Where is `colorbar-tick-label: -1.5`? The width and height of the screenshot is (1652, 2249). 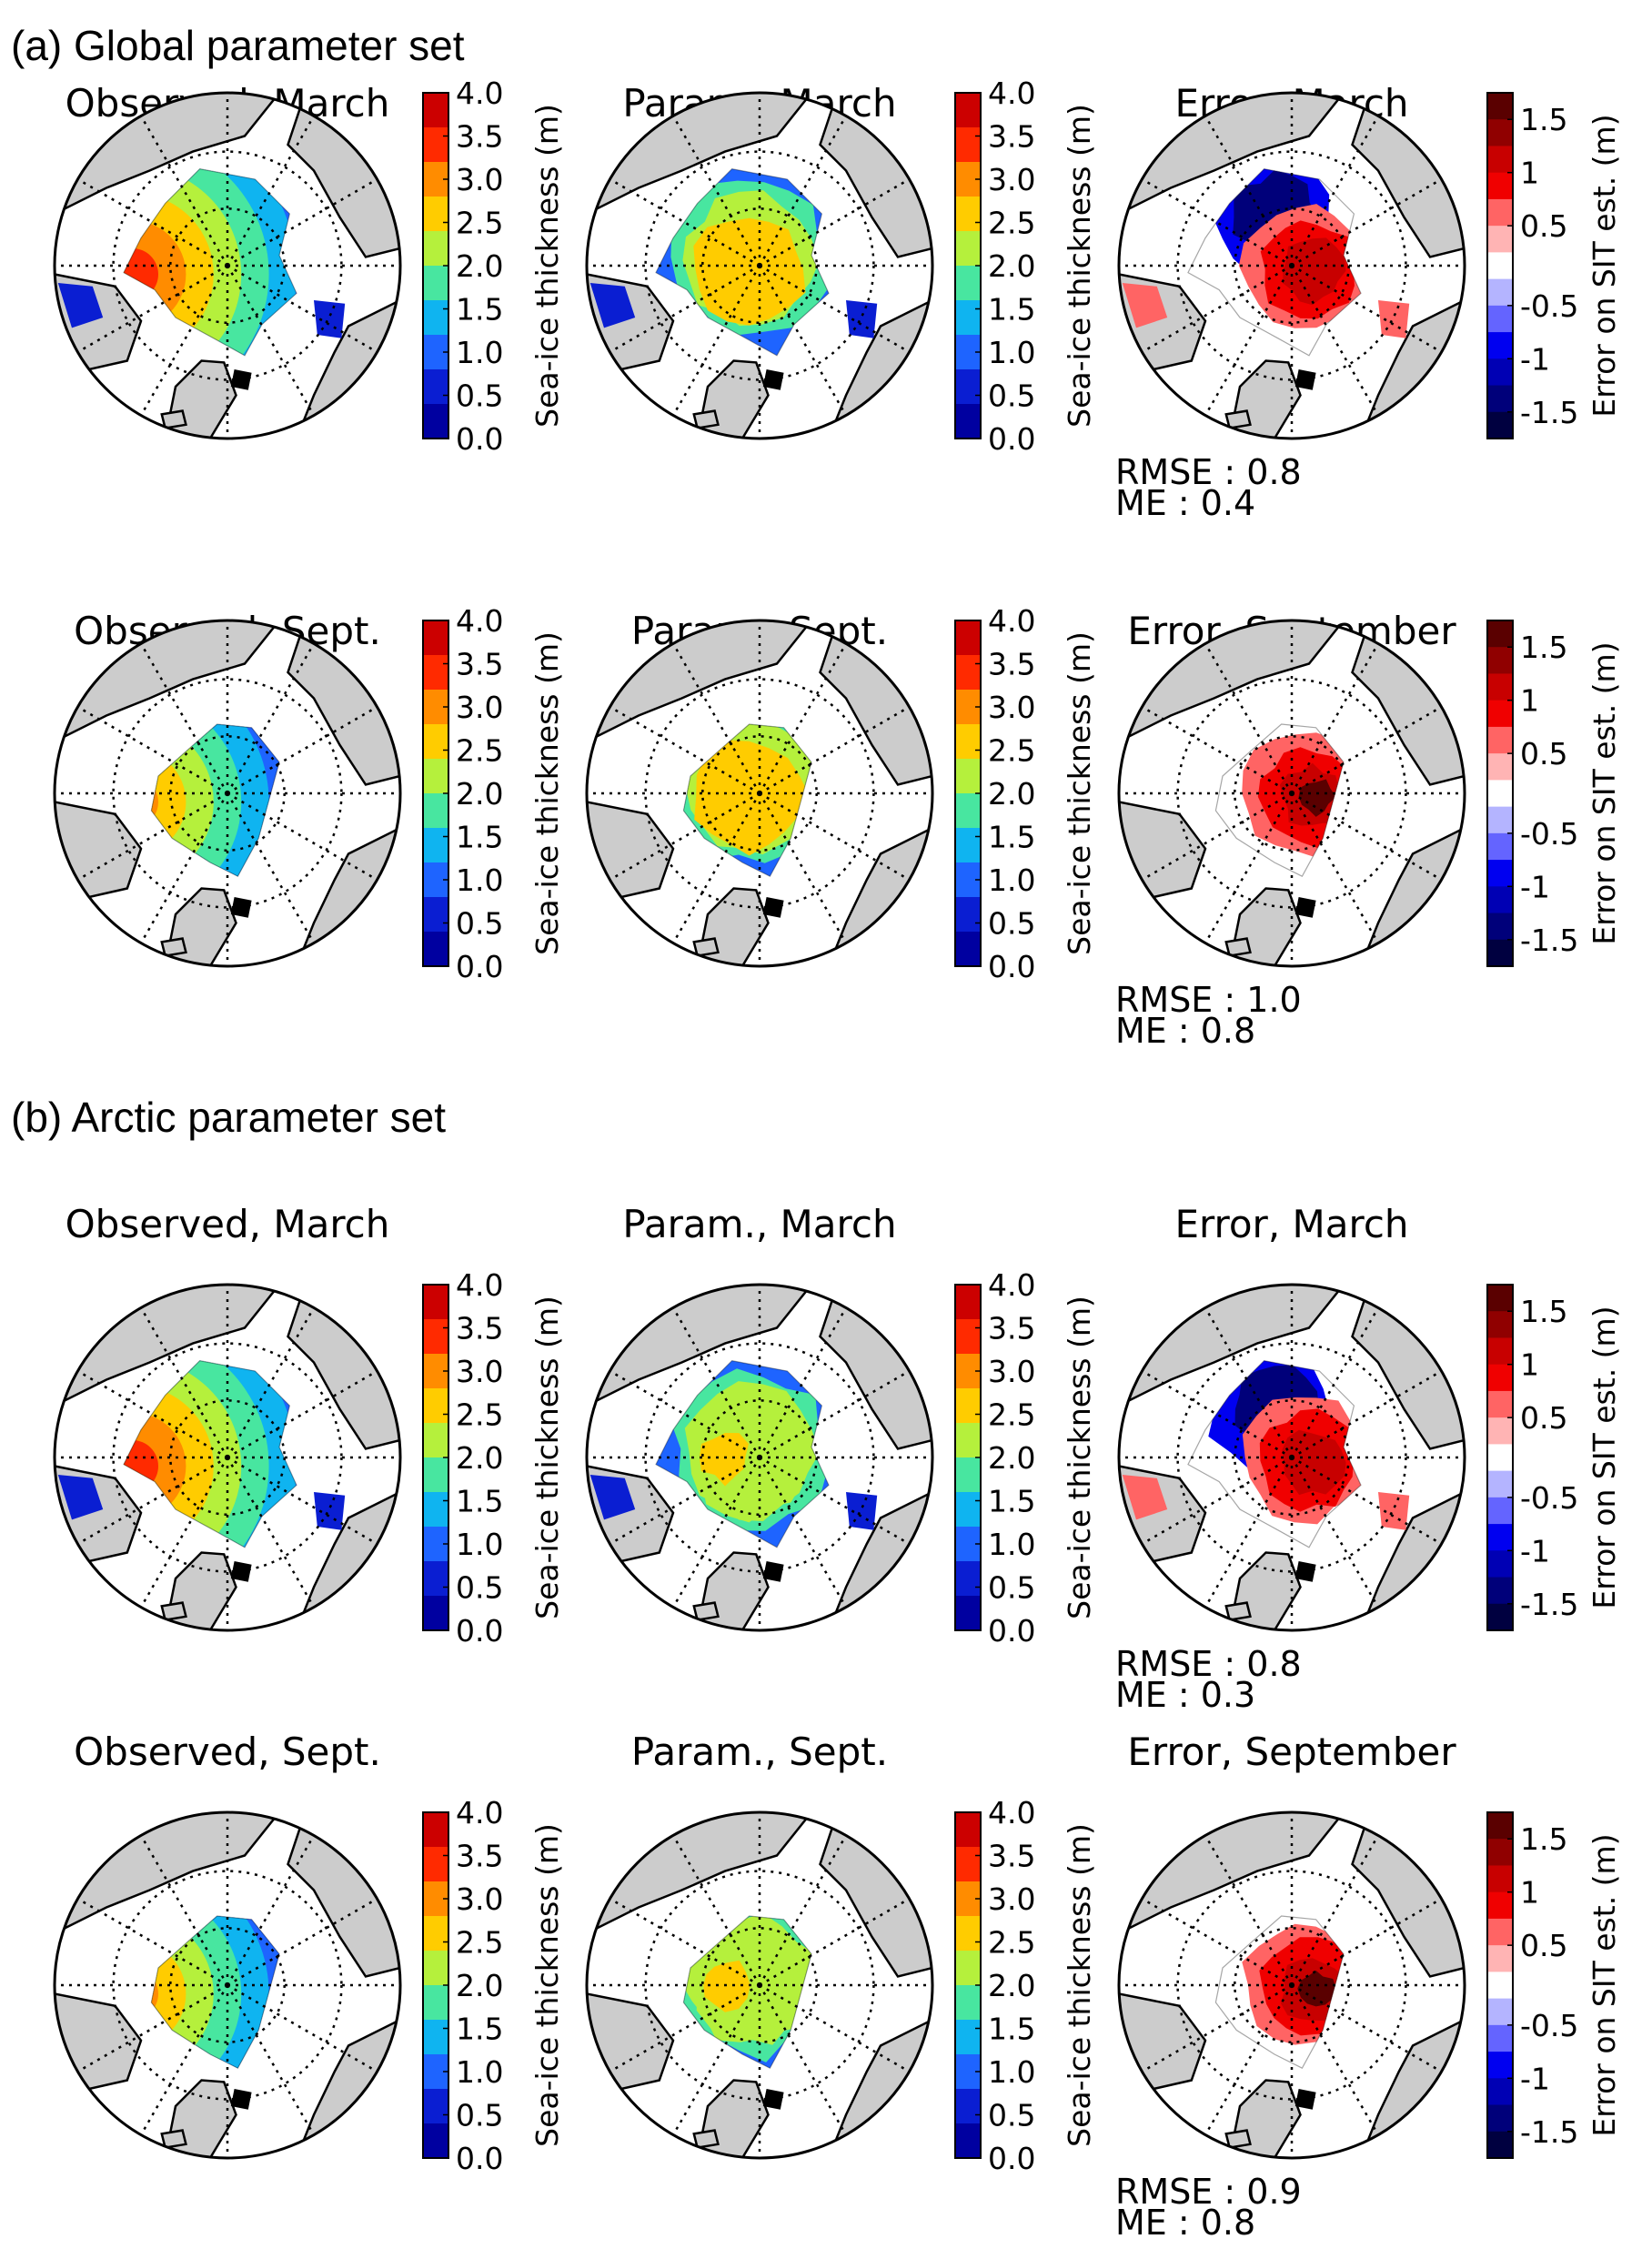 colorbar-tick-label: -1.5 is located at coordinates (1549, 1604).